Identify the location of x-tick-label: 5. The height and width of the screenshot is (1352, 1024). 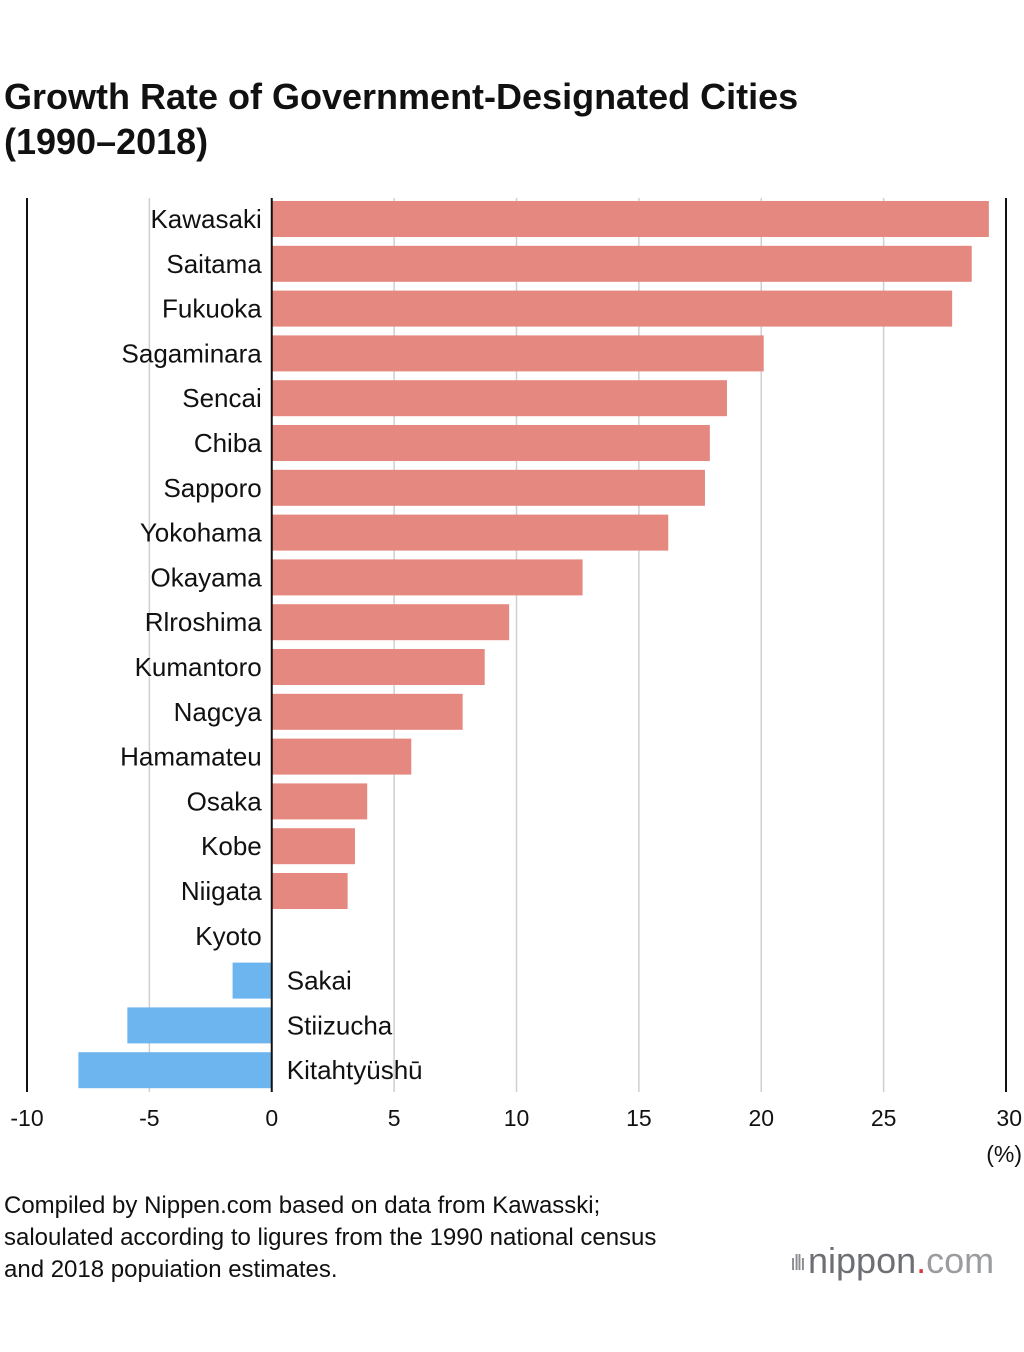
(394, 1118).